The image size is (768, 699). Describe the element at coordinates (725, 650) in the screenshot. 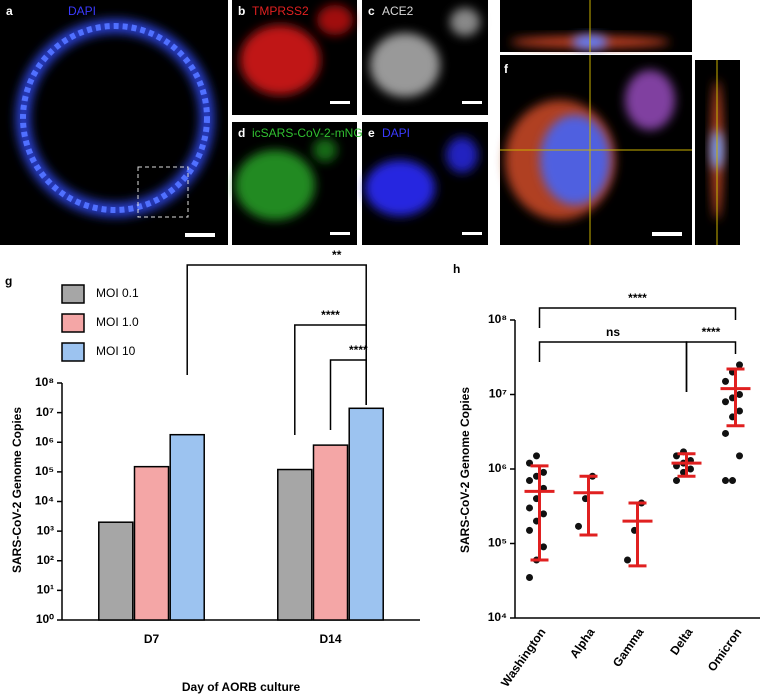

I see `x-tick-label: Omicron` at that location.